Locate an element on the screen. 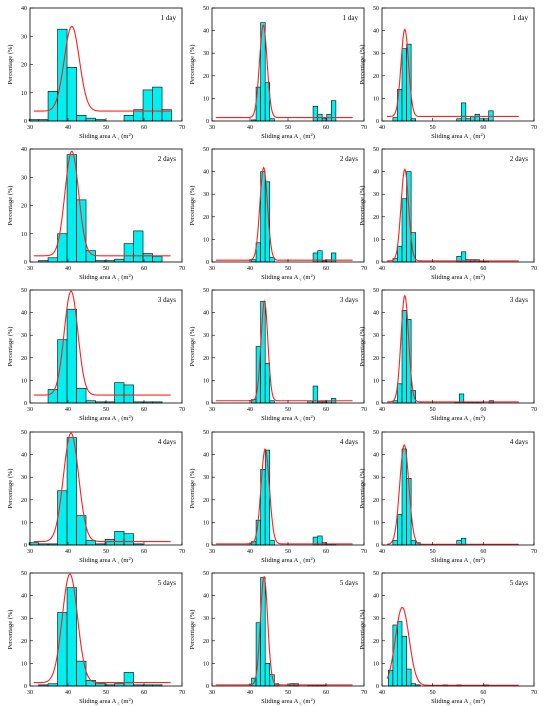 The image size is (550, 706). day-label: 2 days is located at coordinates (349, 159).